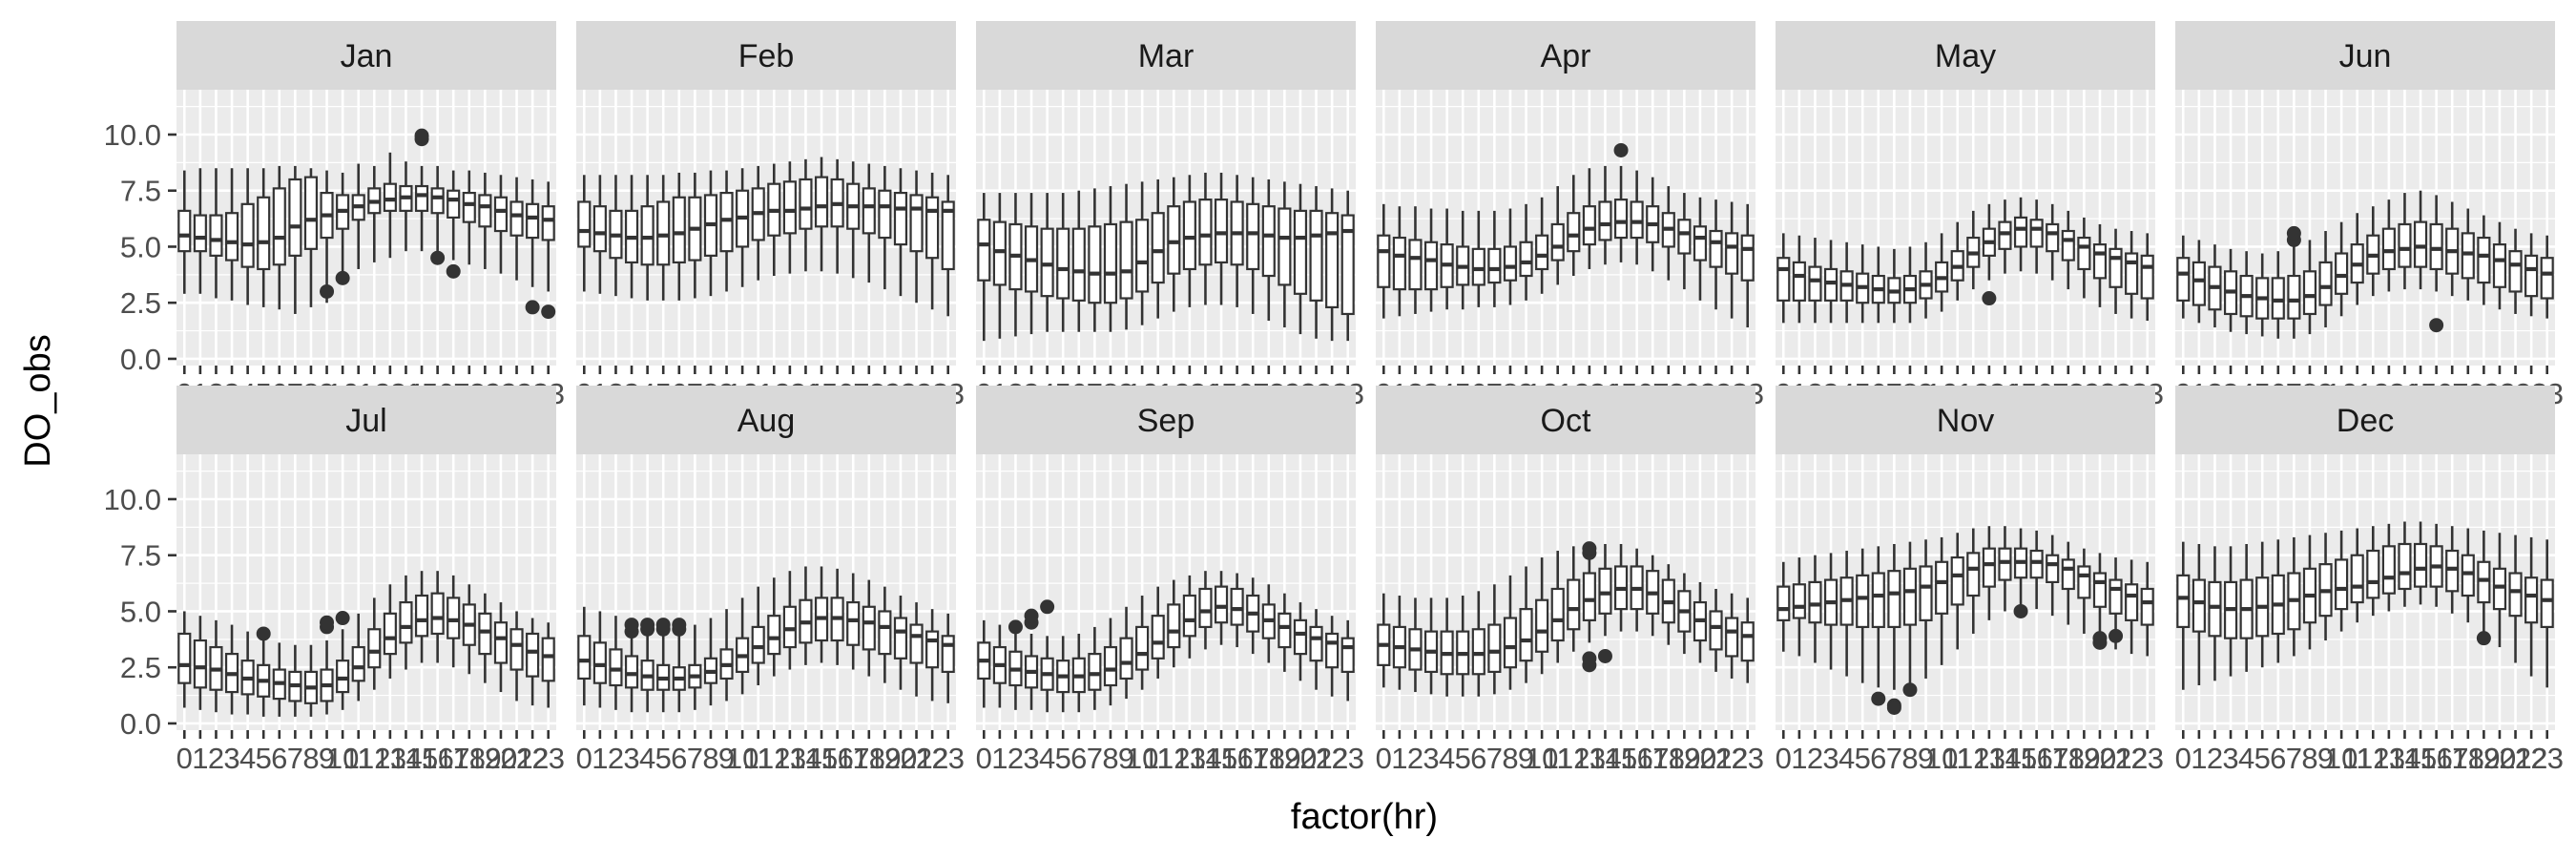  I want to click on facet-strip-label: Jul, so click(365, 421).